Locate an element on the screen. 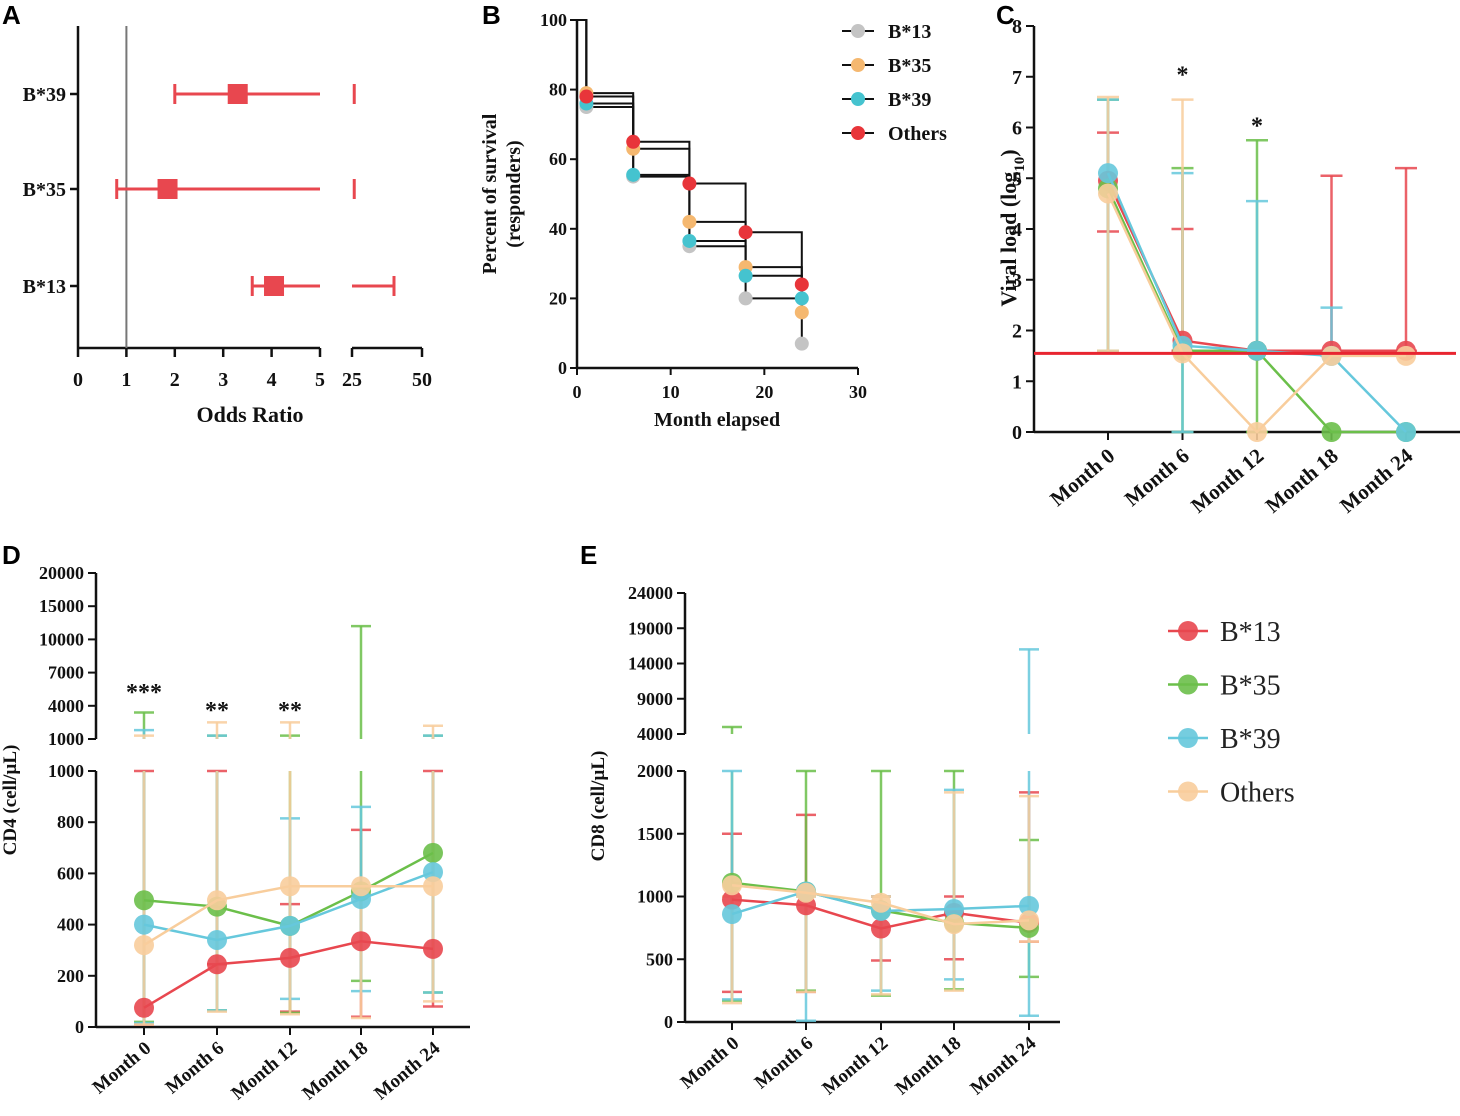  cd8-y-tick-label-upper: 19000 is located at coordinates (650, 628).